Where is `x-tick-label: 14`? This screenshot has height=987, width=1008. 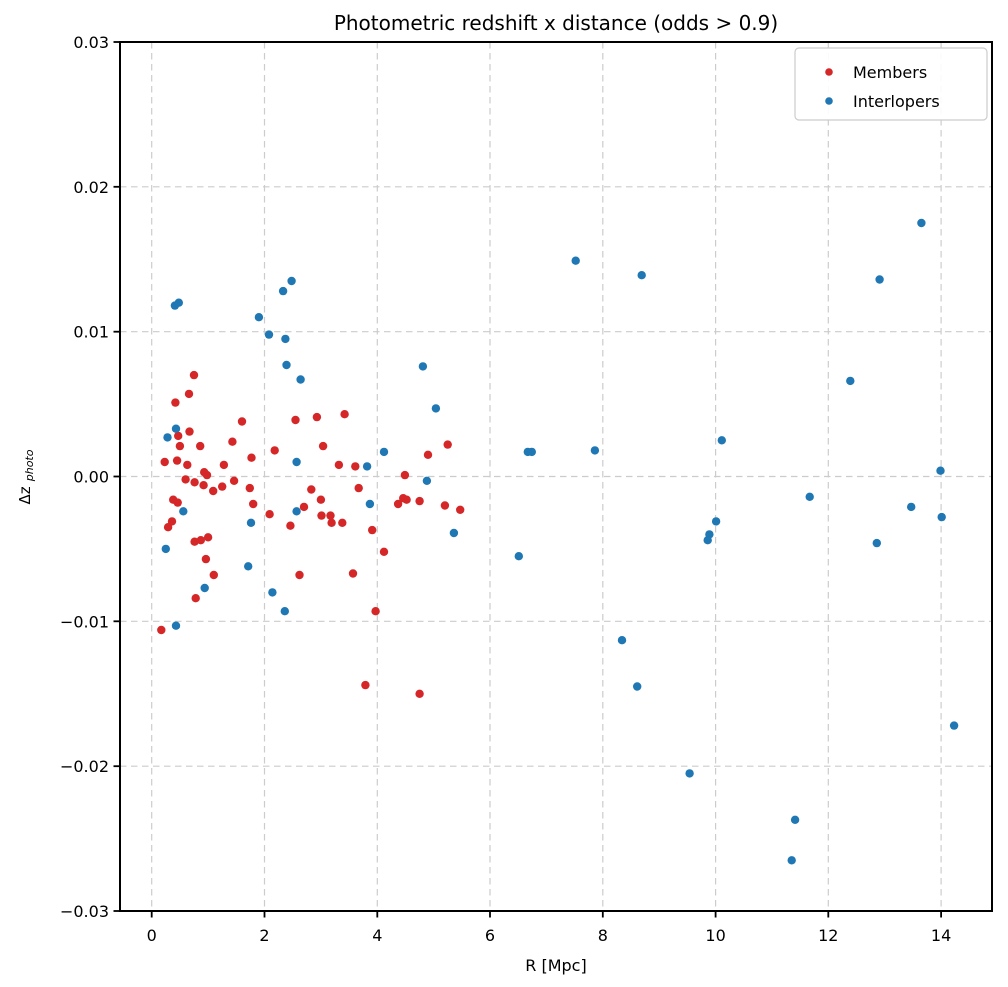
x-tick-label: 14 is located at coordinates (941, 935).